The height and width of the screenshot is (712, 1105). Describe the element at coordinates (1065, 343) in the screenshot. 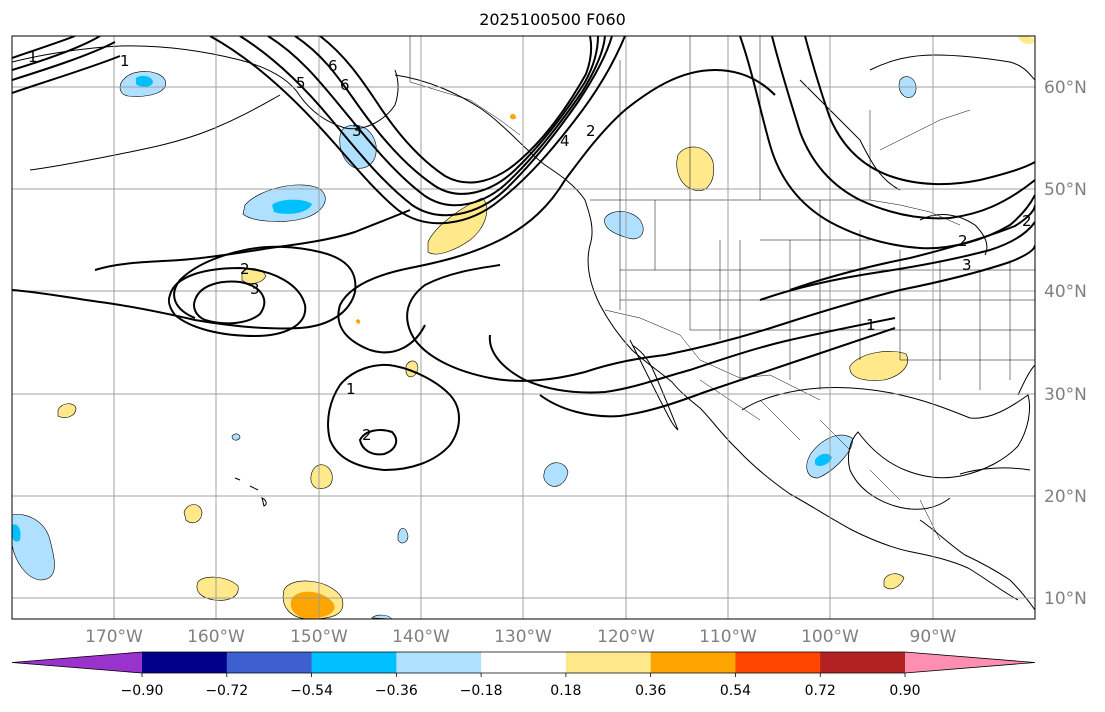

I see `lat-axis-labels: 60°N 50°N 40°N 30°N 20°N 10°N` at that location.